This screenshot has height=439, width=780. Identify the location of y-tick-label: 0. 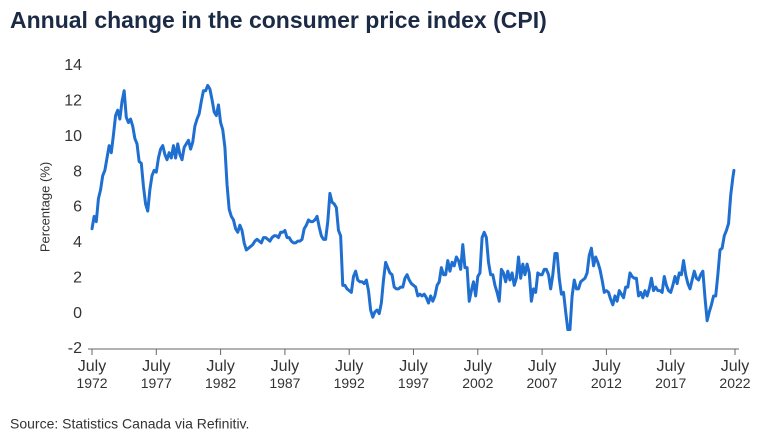
(77, 313).